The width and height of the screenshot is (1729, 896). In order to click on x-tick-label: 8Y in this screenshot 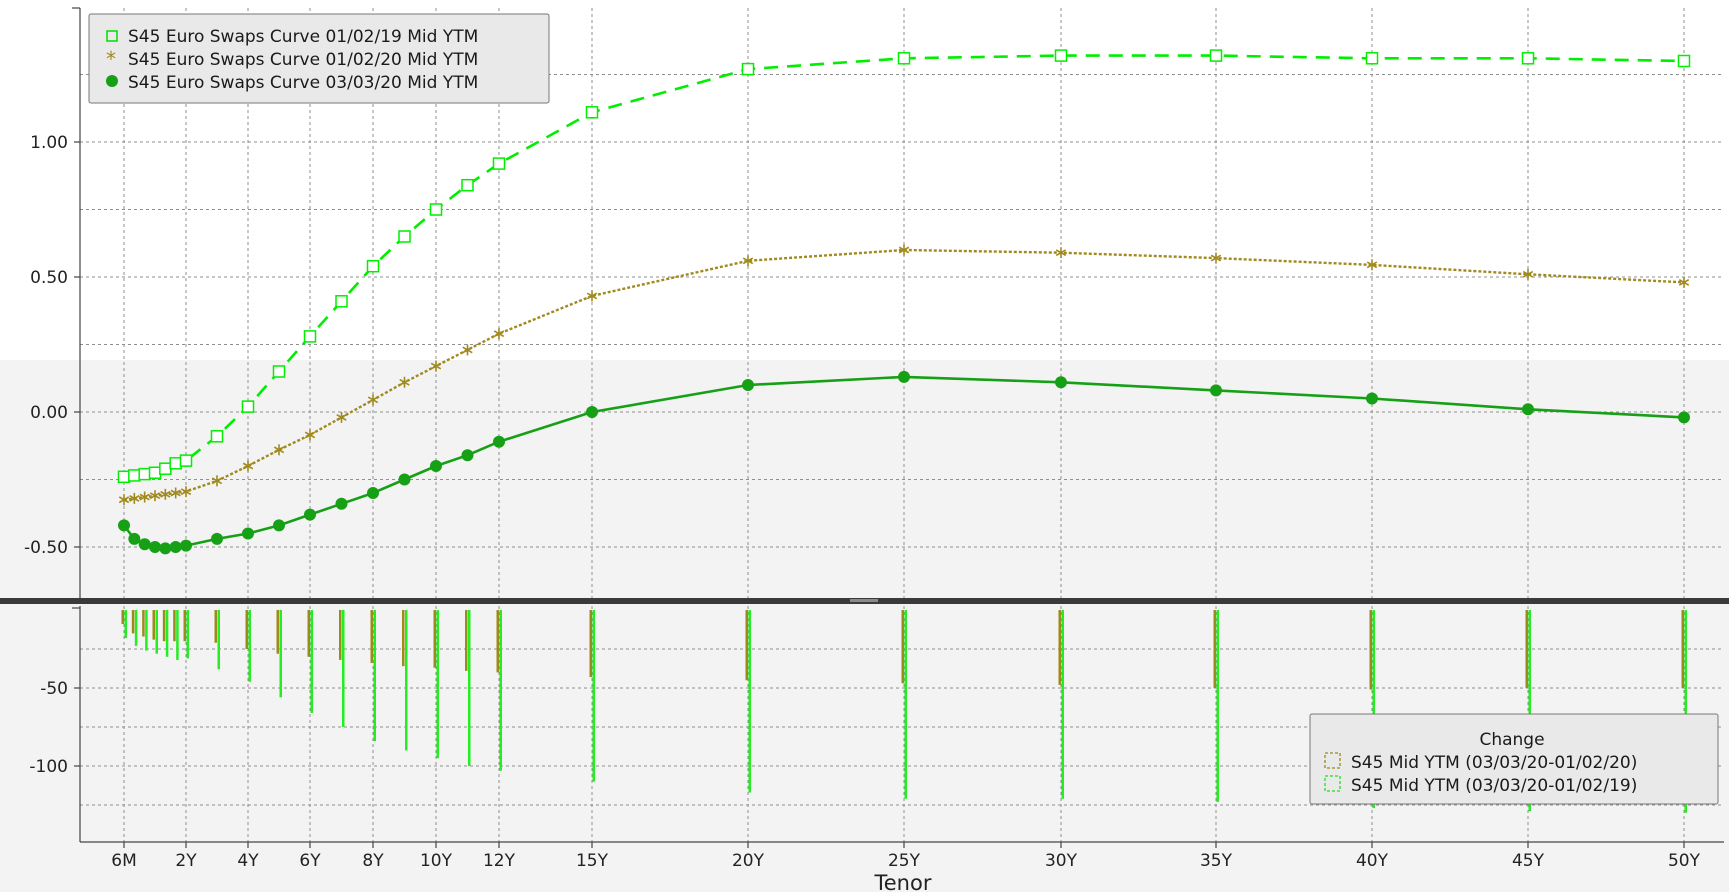, I will do `click(373, 861)`.